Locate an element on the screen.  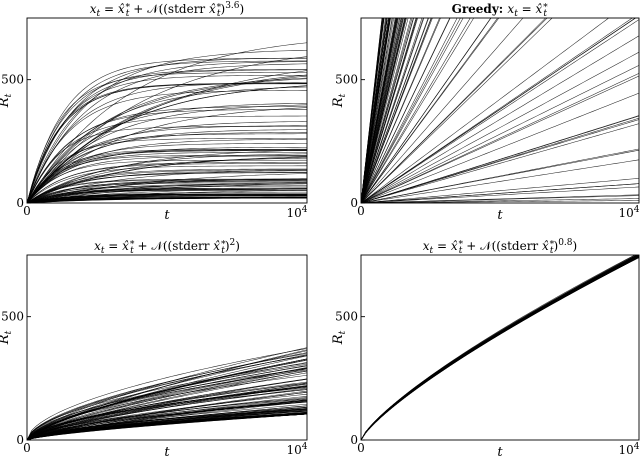
title-close: ) is located at coordinates (227, 246).